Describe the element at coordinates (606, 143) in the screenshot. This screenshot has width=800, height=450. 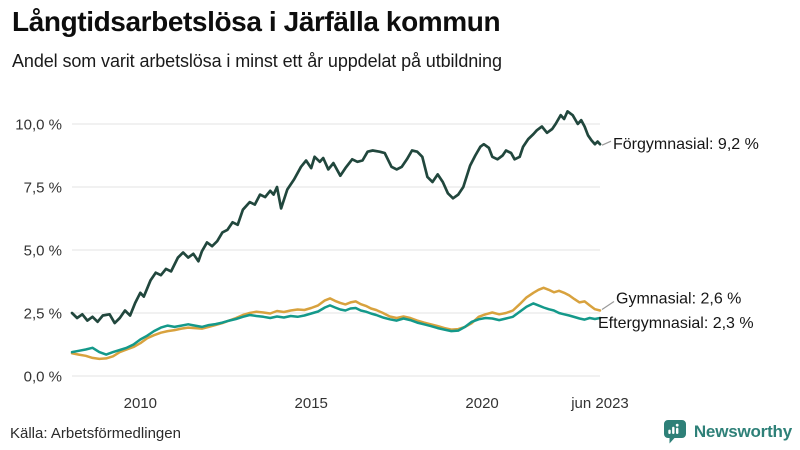
I see `annotation-connector-forgymnasial` at that location.